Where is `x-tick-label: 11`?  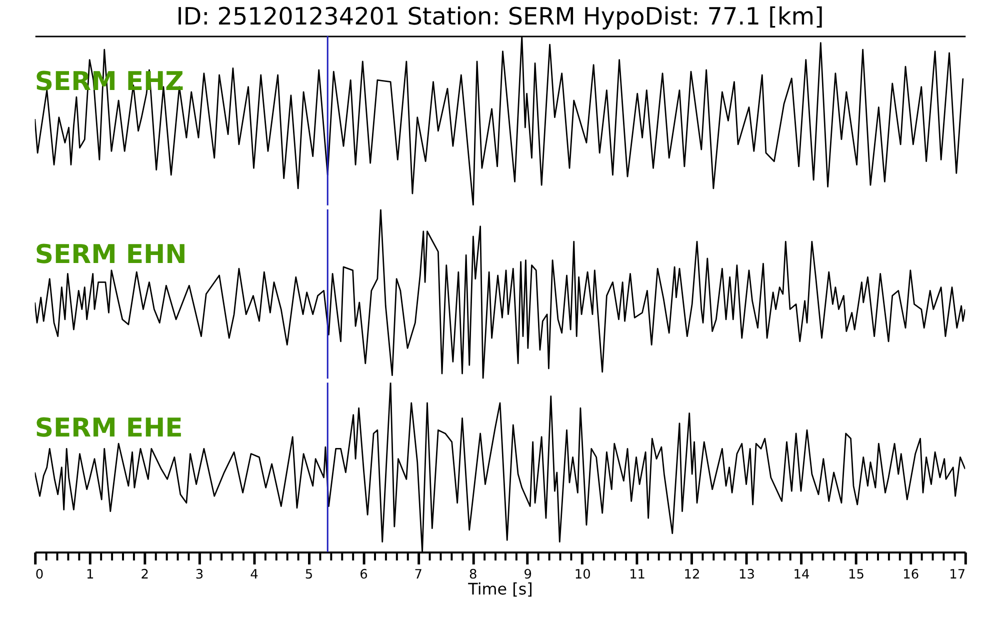
x-tick-label: 11 is located at coordinates (637, 574).